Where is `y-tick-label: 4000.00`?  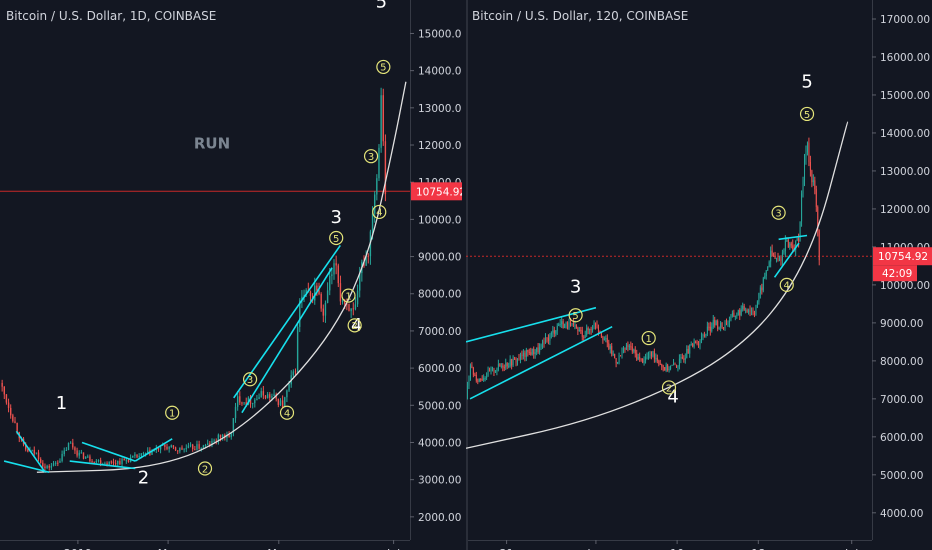 y-tick-label: 4000.00 is located at coordinates (439, 443).